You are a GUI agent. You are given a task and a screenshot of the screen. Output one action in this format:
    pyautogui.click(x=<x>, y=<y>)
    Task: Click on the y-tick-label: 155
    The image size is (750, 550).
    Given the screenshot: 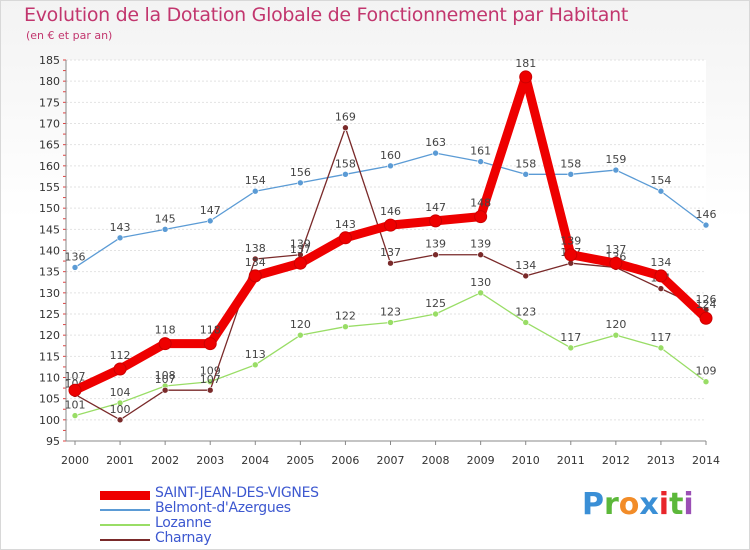 What is the action you would take?
    pyautogui.click(x=49, y=187)
    